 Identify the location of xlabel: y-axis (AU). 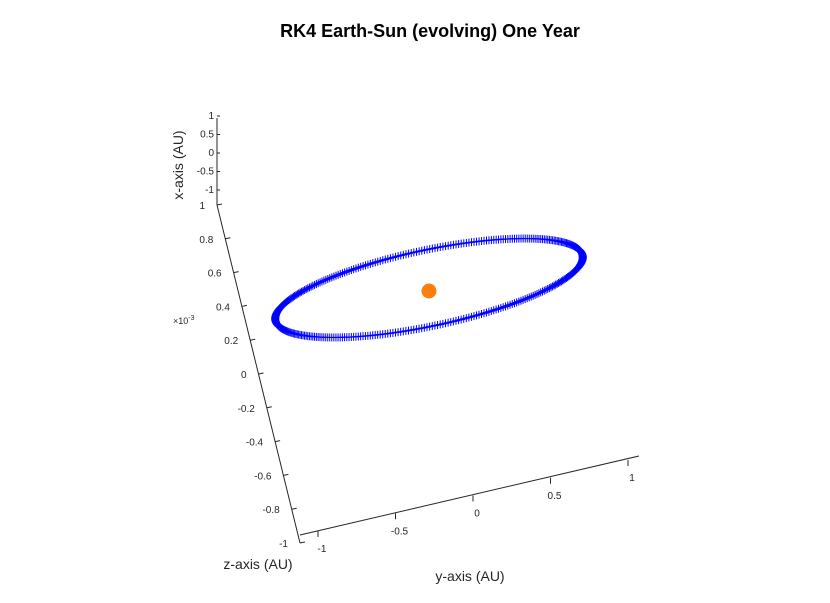
(469, 576).